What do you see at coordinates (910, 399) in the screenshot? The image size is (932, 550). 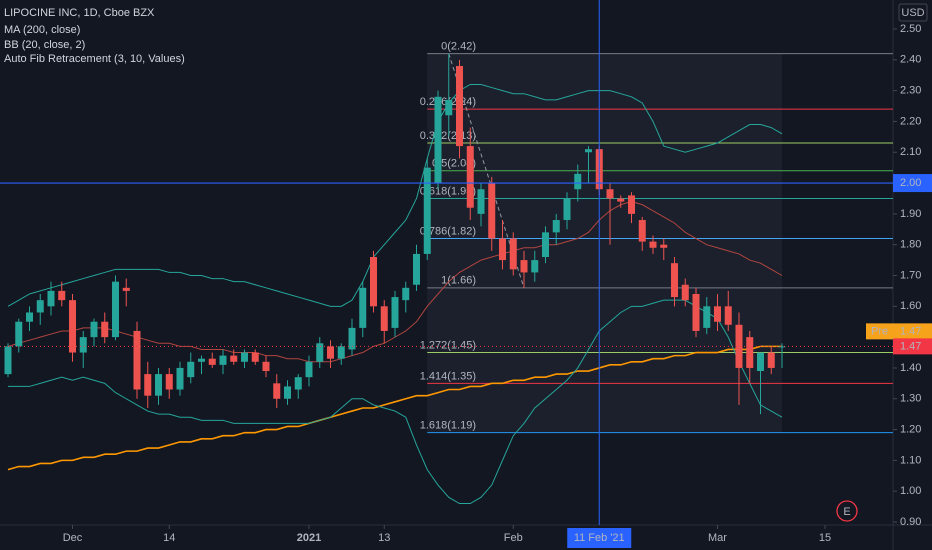 I see `y-tick-label: 1.30` at bounding box center [910, 399].